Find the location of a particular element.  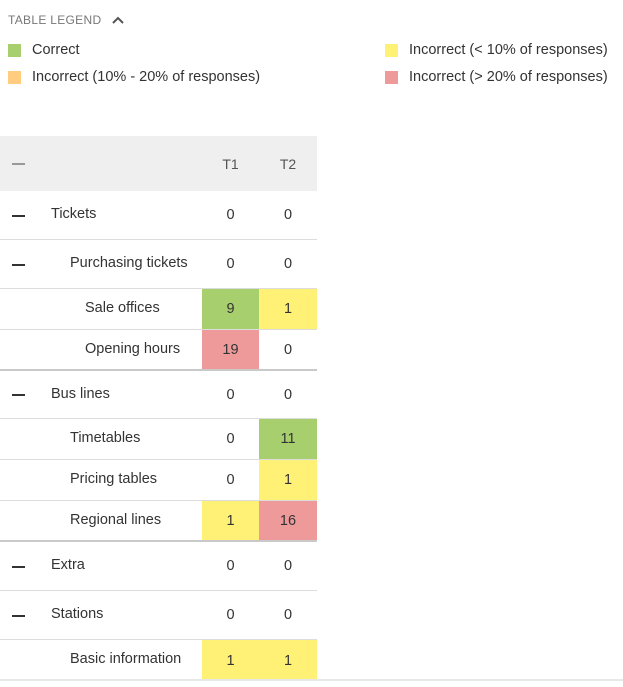

chevron-up-icon is located at coordinates (118, 20).